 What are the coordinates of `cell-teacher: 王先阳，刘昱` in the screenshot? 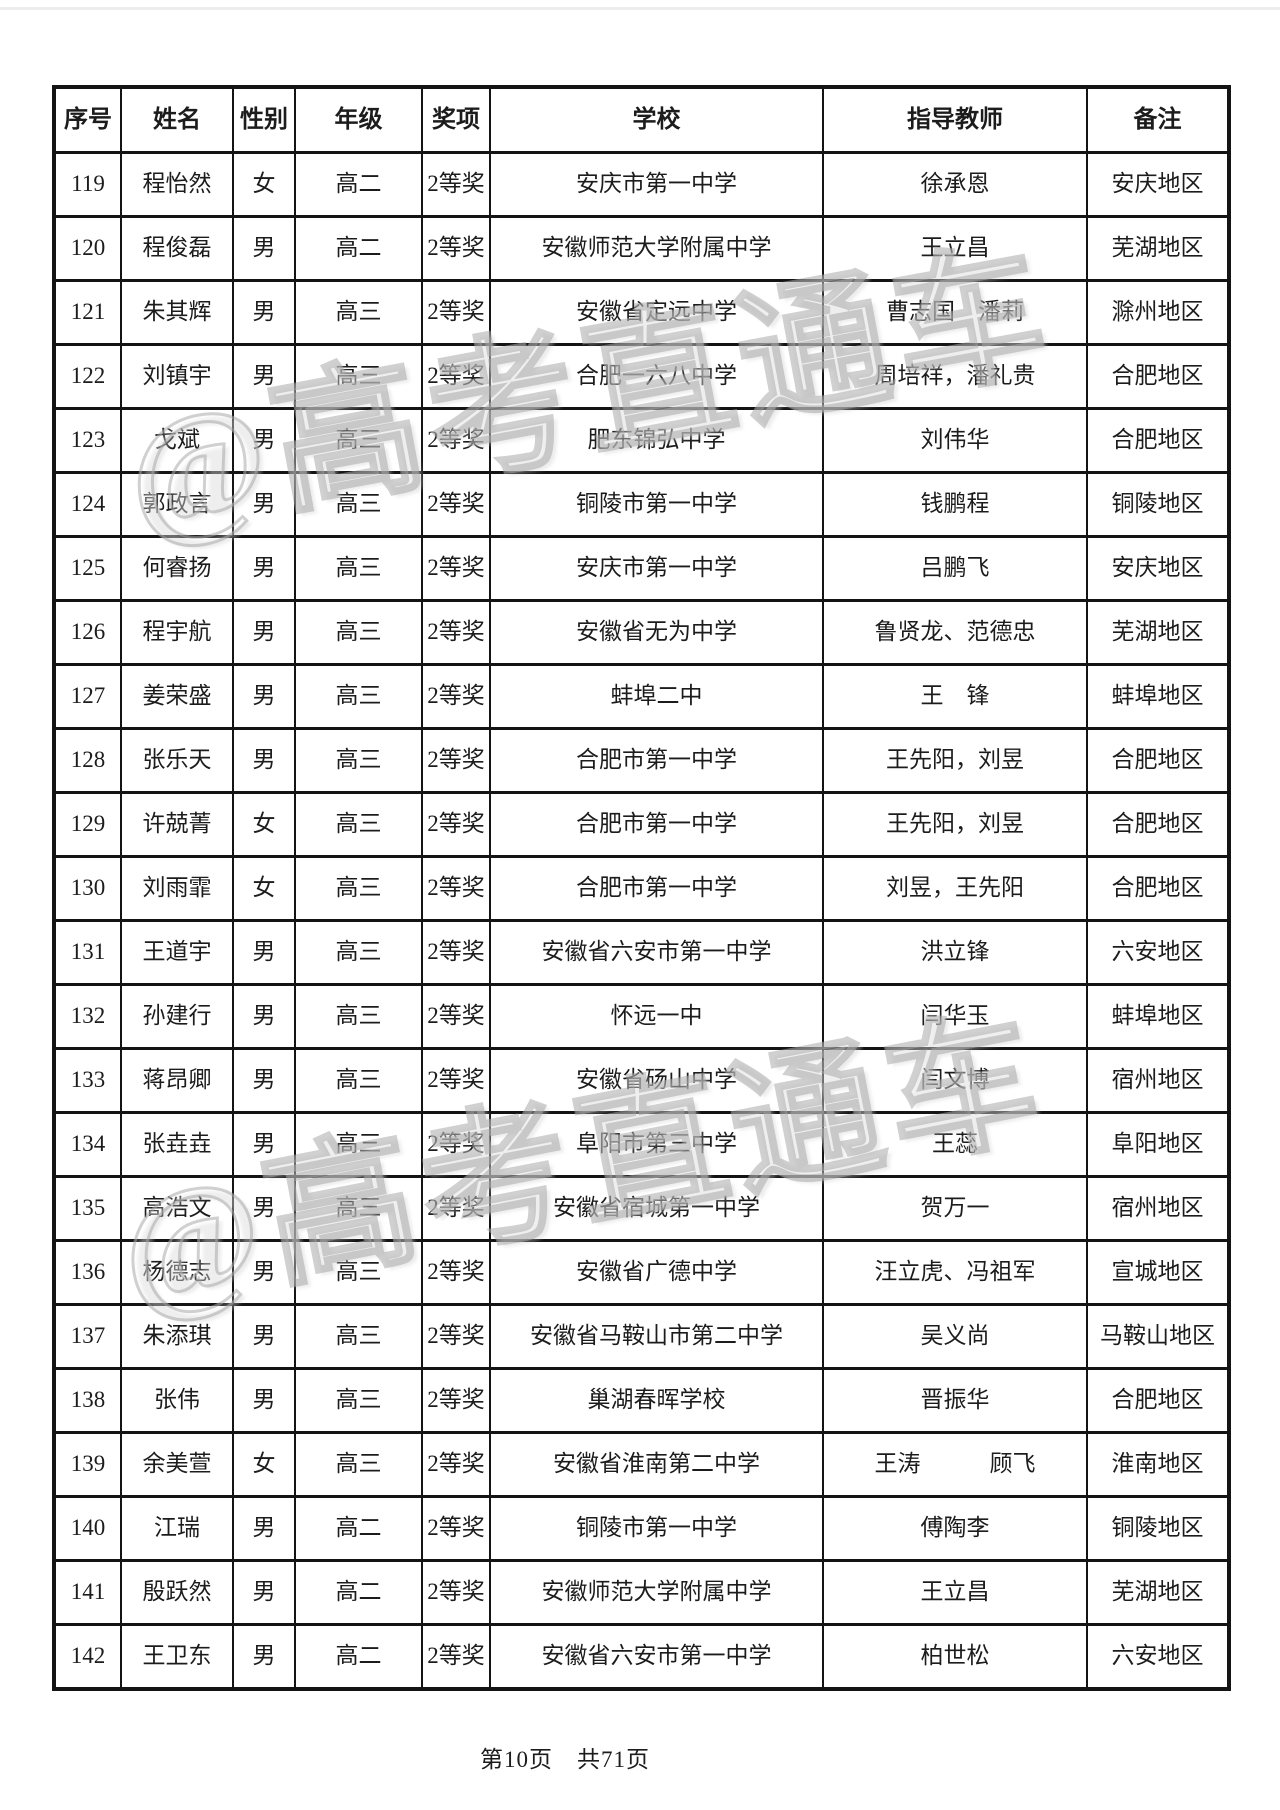 It's located at (955, 824).